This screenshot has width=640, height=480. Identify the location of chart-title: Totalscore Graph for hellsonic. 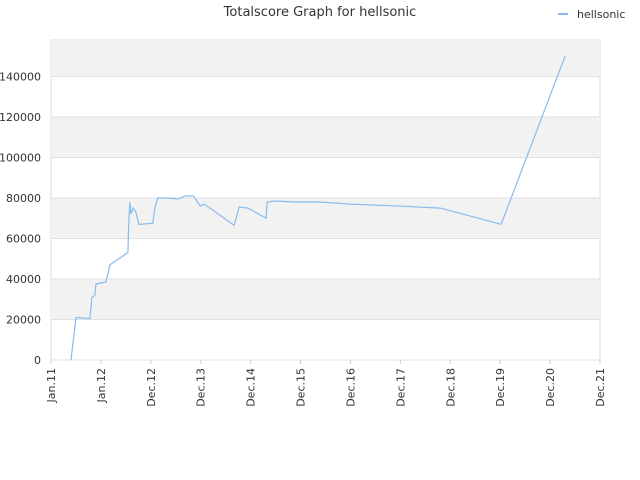
(320, 12).